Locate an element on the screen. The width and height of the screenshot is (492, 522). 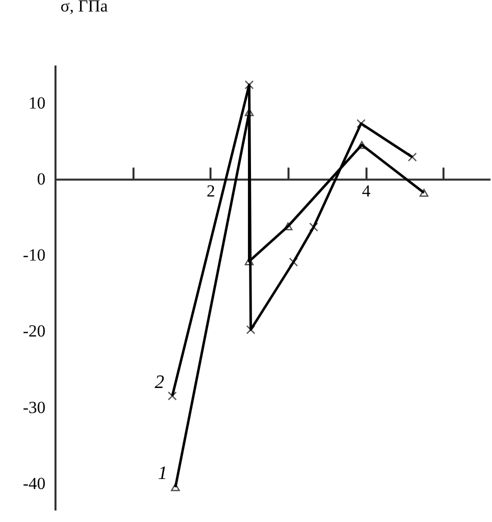
y-tick-label: -20 is located at coordinates (34, 331).